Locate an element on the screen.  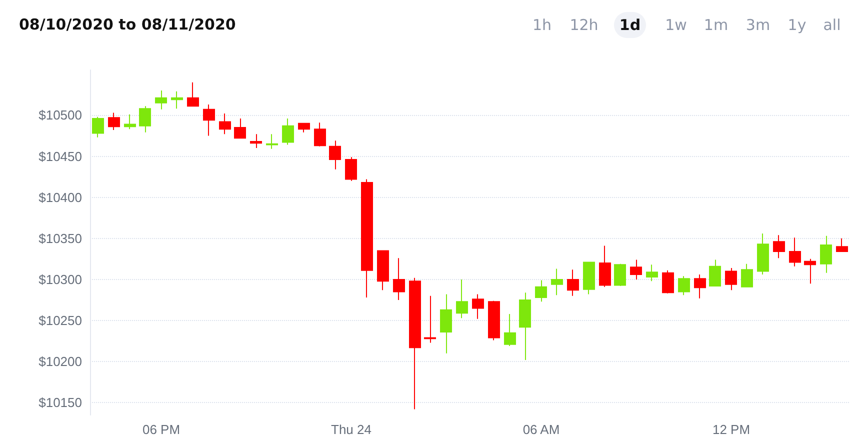
text: 12h is located at coordinates (584, 25).